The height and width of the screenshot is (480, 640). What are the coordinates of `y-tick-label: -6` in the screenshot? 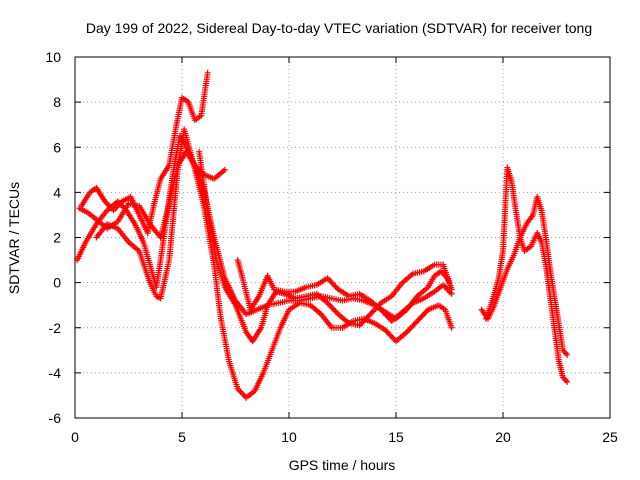 It's located at (55, 418).